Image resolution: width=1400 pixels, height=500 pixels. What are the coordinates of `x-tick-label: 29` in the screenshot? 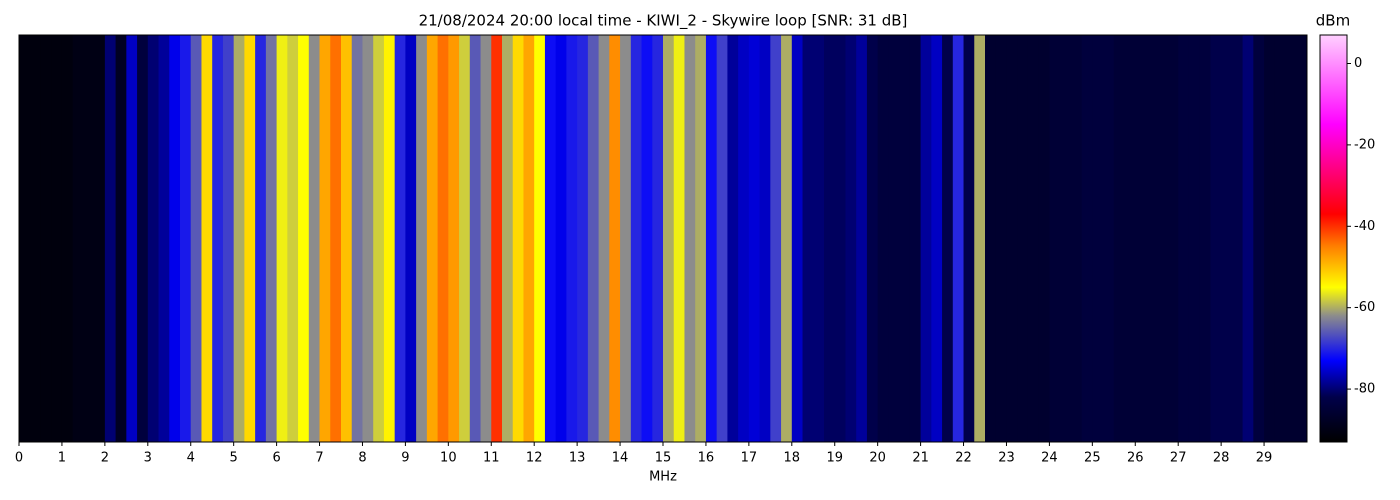 It's located at (1264, 458).